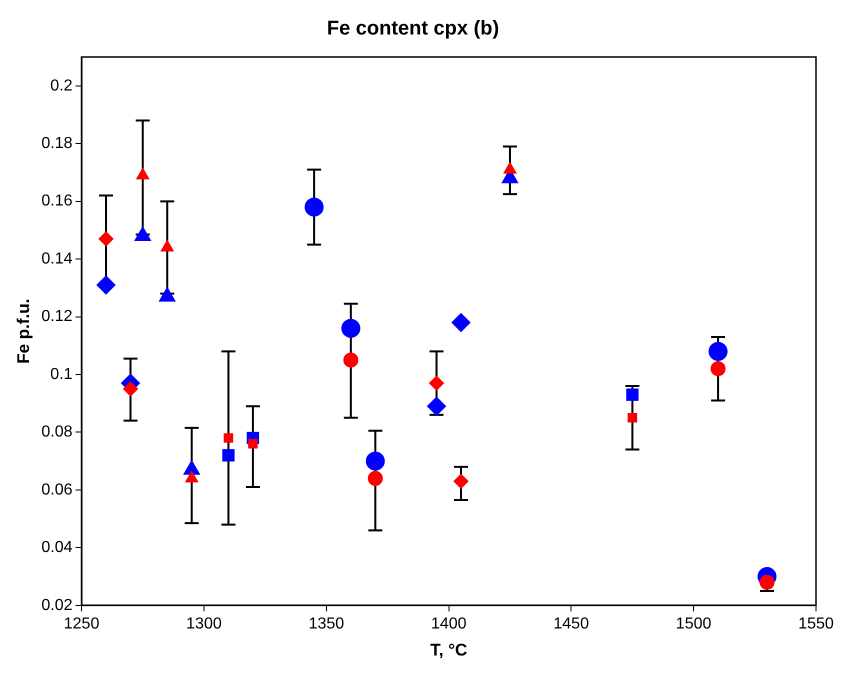 The height and width of the screenshot is (685, 844). Describe the element at coordinates (694, 623) in the screenshot. I see `x-tick-label: 1500` at that location.